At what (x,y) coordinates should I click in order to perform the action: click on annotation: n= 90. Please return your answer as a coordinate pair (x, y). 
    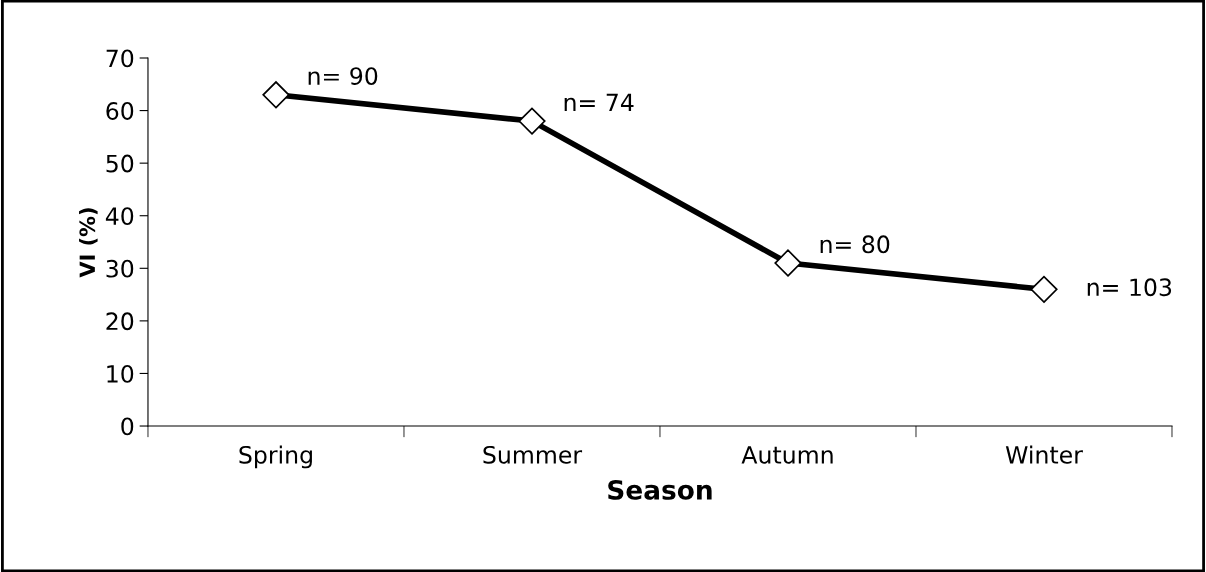
    Looking at the image, I should click on (343, 76).